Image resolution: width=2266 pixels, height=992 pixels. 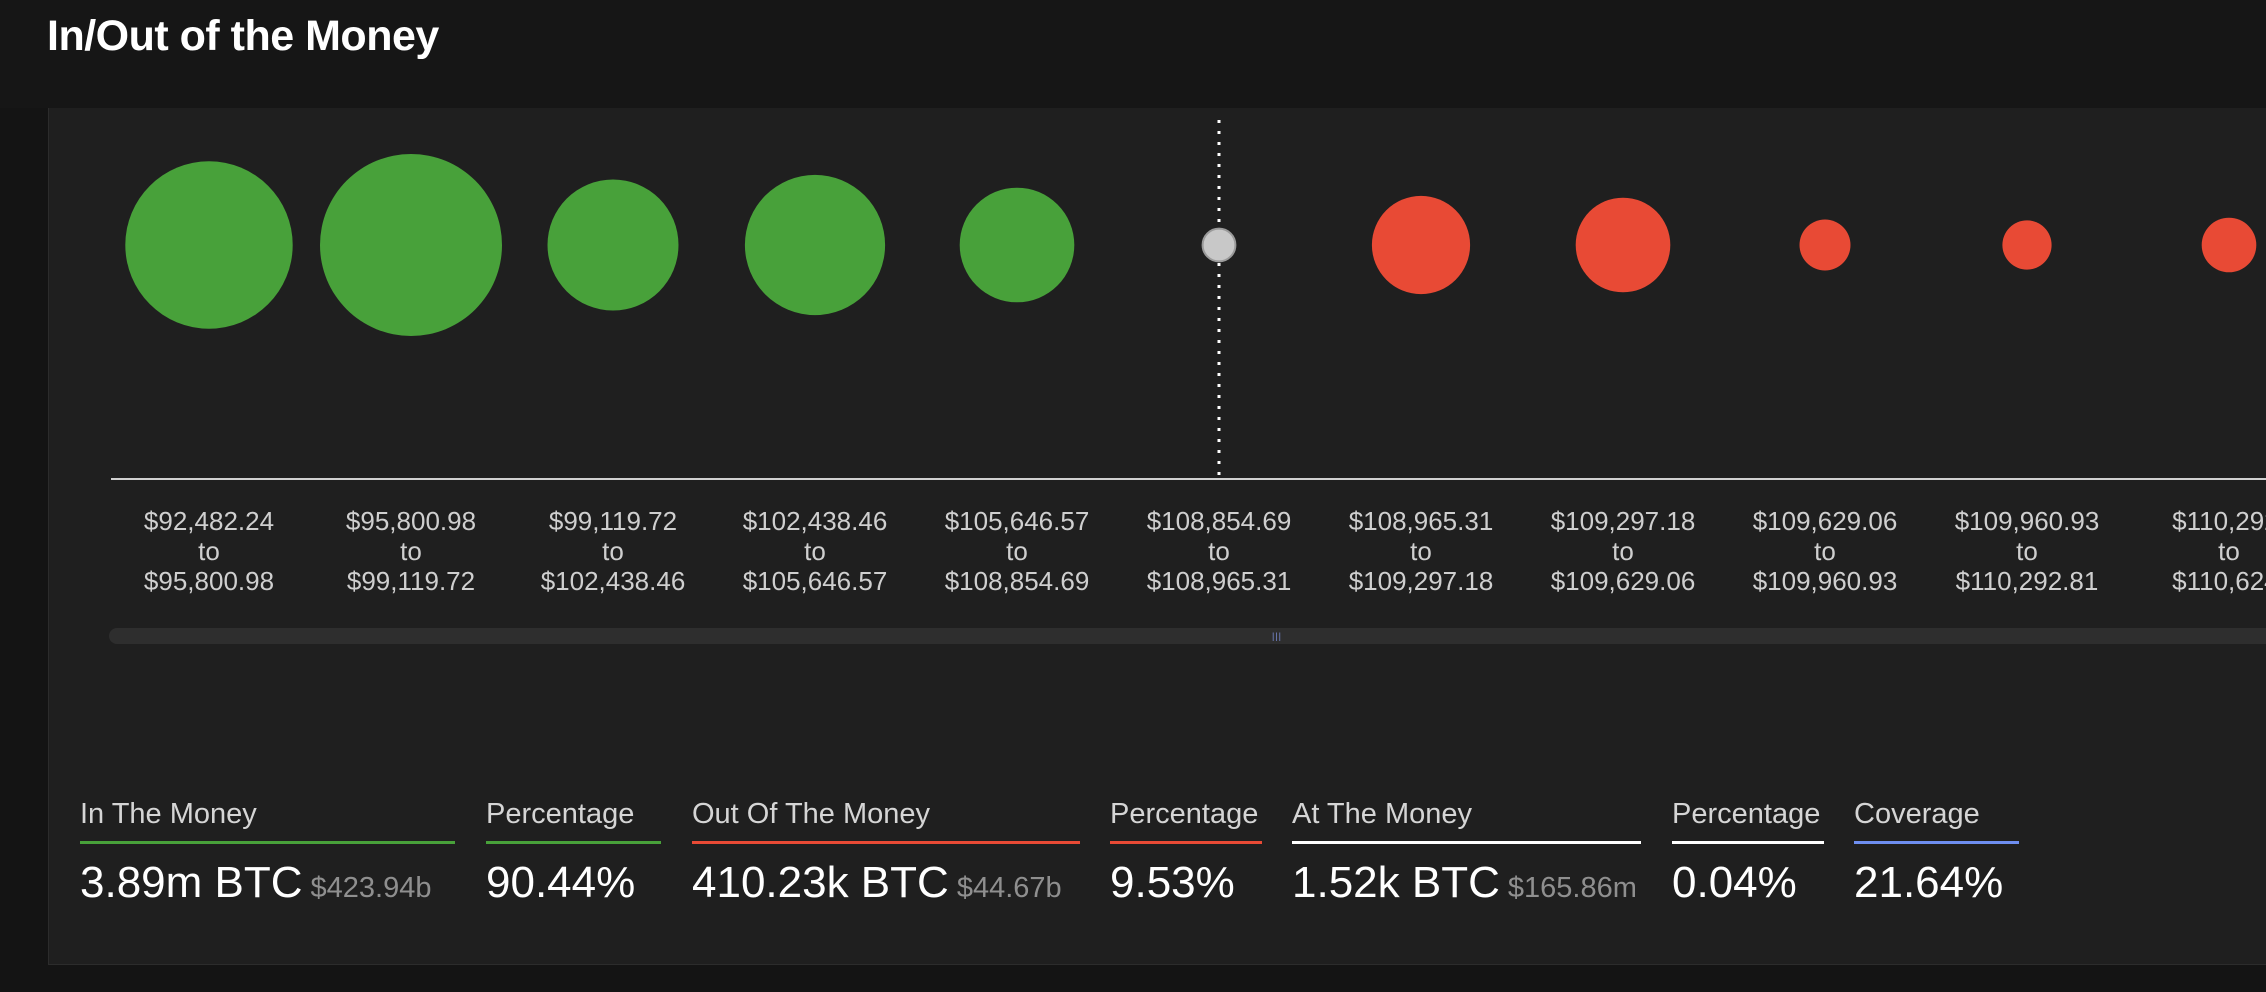 What do you see at coordinates (573, 853) in the screenshot?
I see `stat-in-percentage: Percentage 90.44%` at bounding box center [573, 853].